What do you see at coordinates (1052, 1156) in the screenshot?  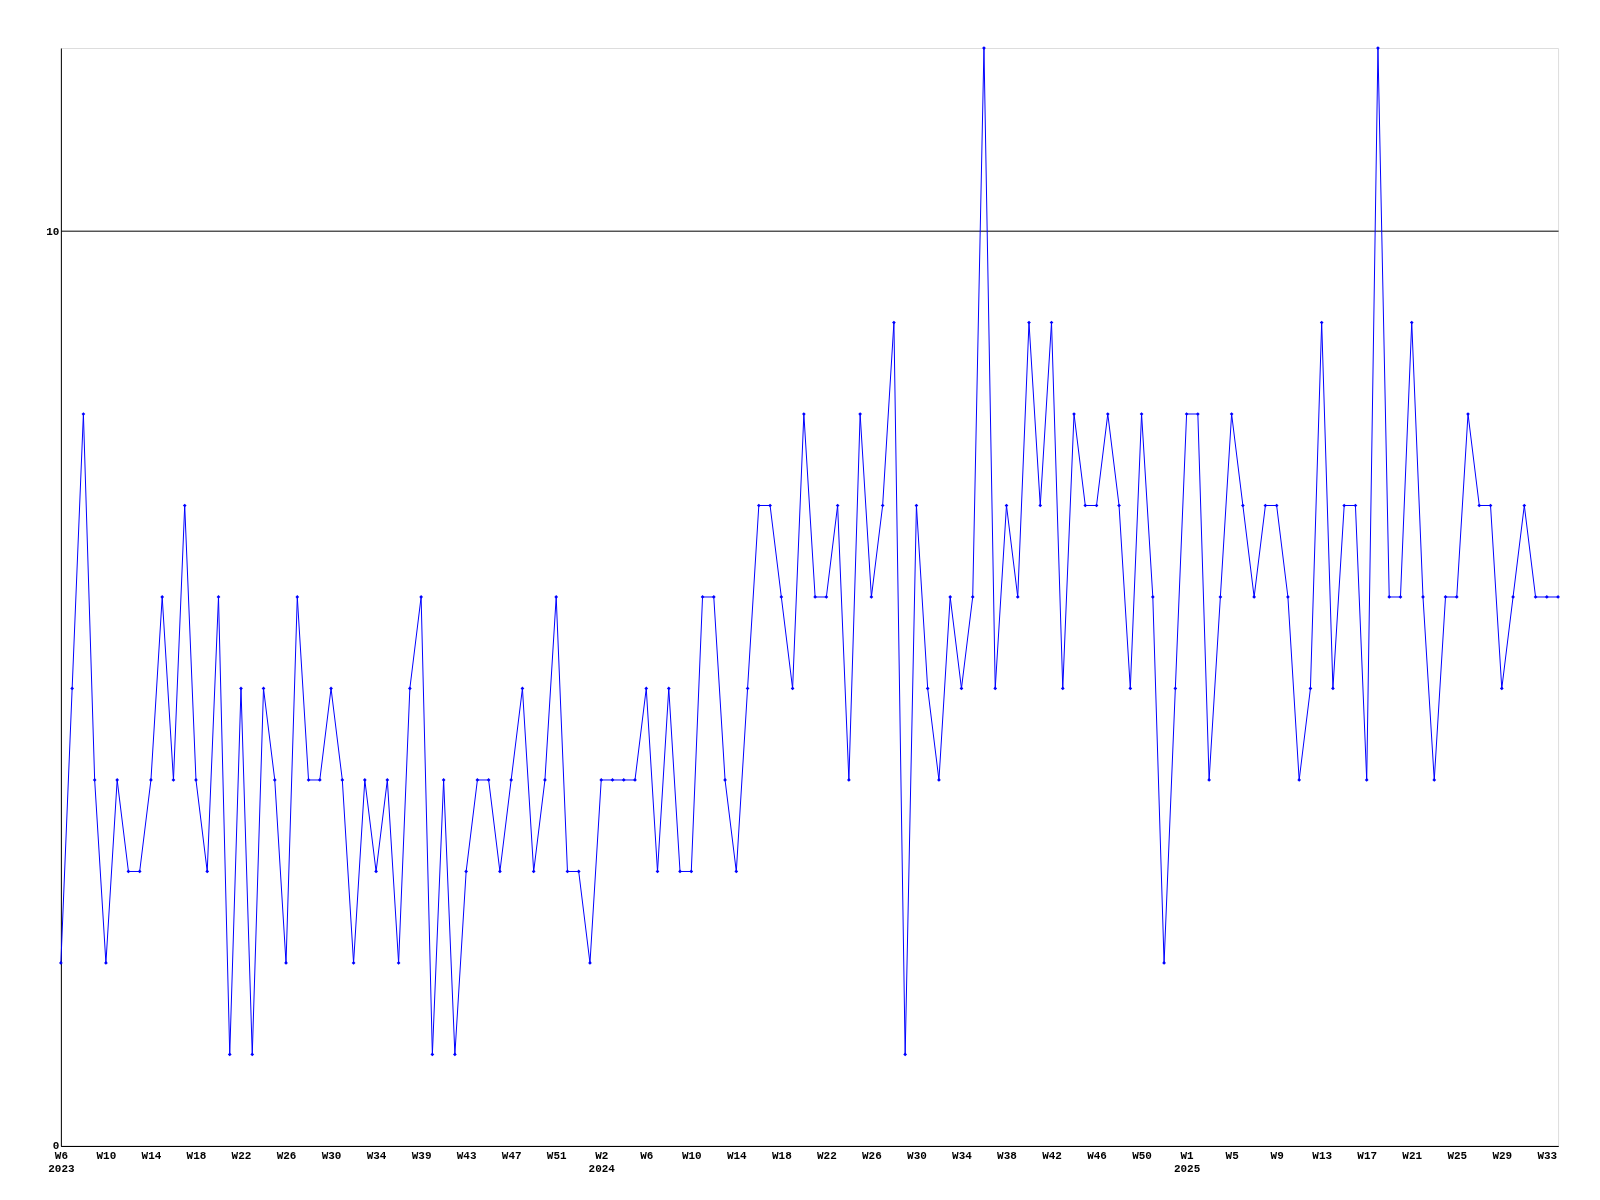 I see `x-tick-label: W42` at bounding box center [1052, 1156].